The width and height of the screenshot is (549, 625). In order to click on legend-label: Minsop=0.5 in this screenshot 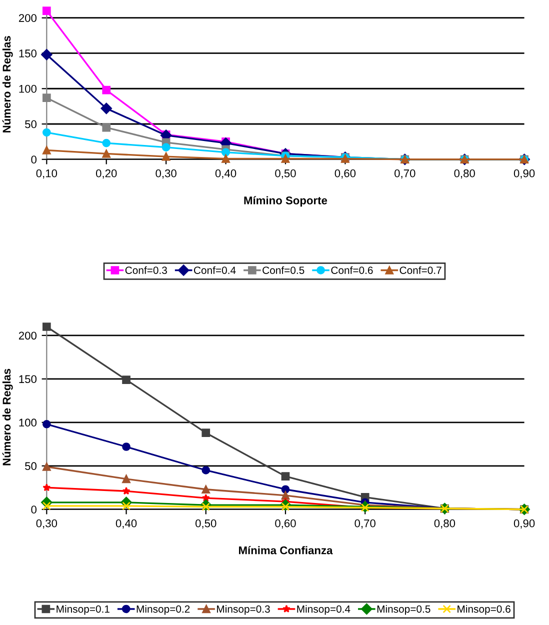, I will do `click(403, 610)`.